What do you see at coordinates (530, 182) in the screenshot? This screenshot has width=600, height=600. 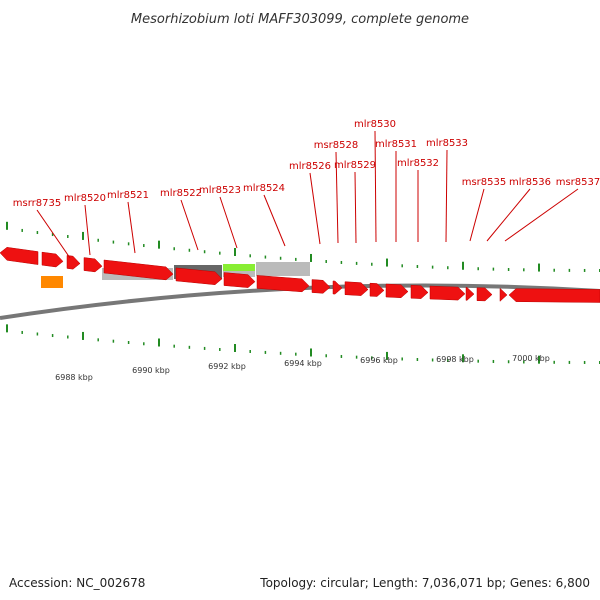 I see `gene-label: mlr8536` at bounding box center [530, 182].